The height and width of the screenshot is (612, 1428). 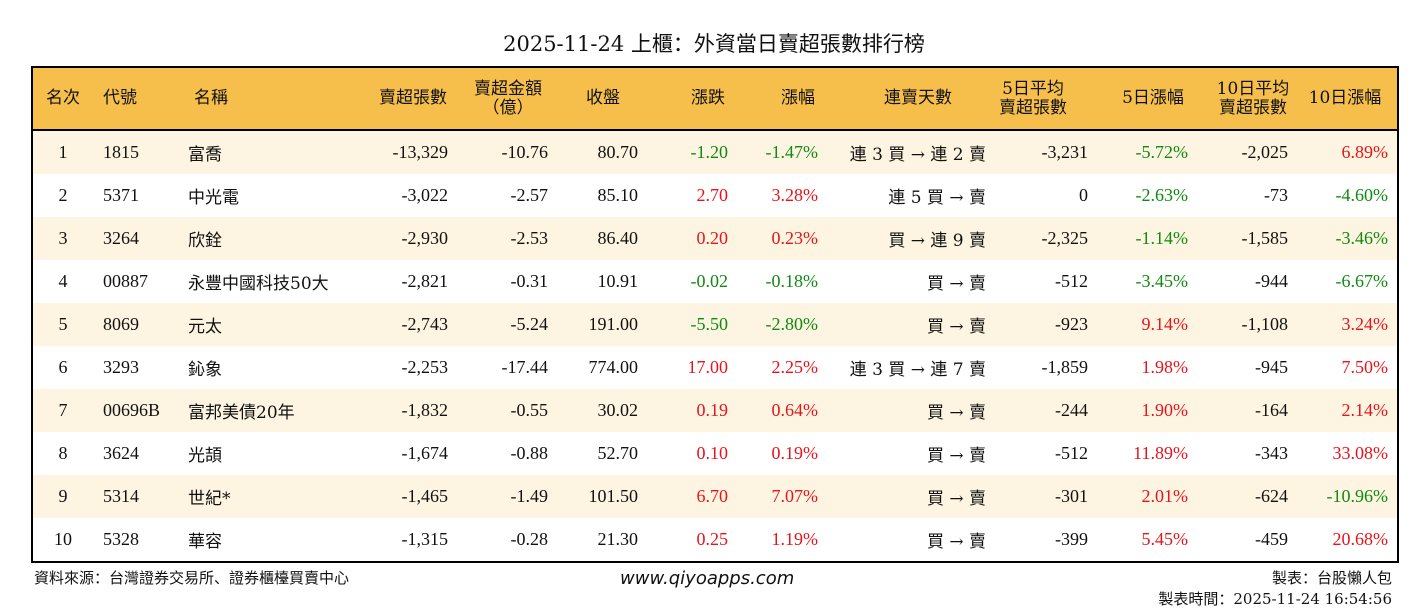 I want to click on cell-sell-amount: -2.53, so click(x=529, y=238).